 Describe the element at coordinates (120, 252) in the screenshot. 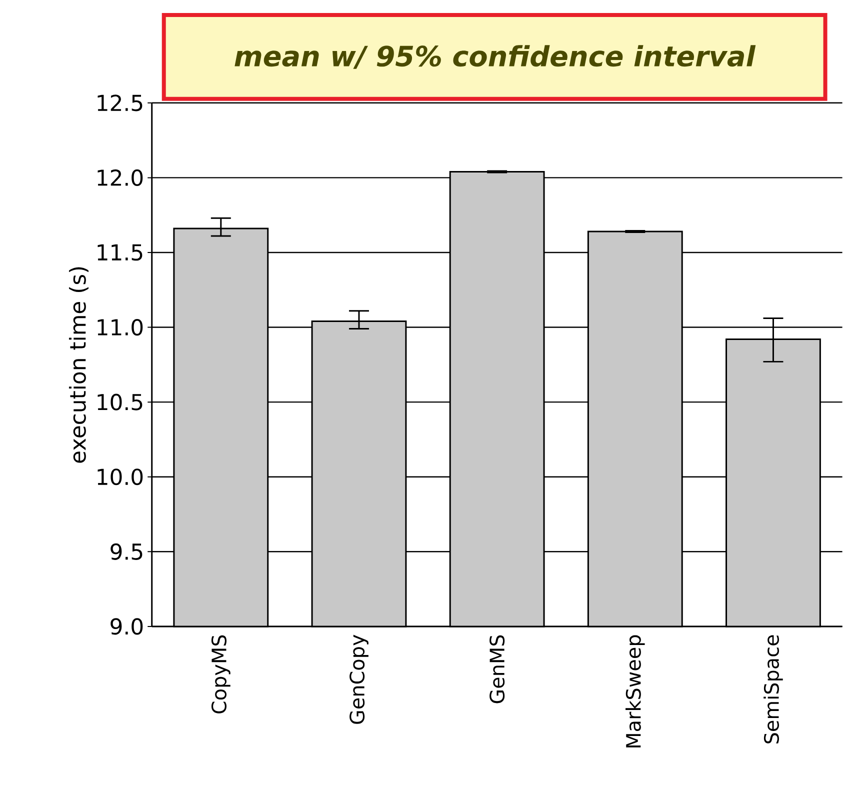

I see `y-tick-label: 11.5` at that location.